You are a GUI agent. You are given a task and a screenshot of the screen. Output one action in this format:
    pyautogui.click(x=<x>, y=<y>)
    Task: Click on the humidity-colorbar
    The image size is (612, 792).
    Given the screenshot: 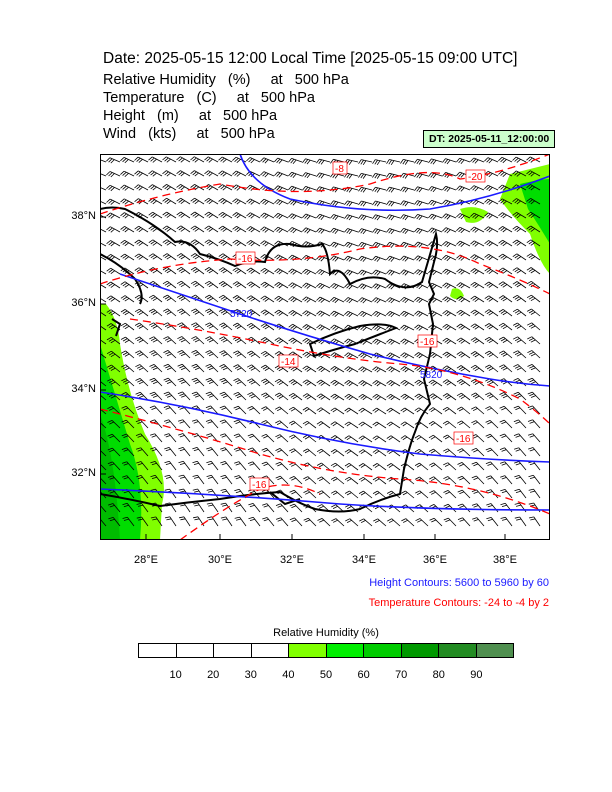 What is the action you would take?
    pyautogui.click(x=326, y=650)
    